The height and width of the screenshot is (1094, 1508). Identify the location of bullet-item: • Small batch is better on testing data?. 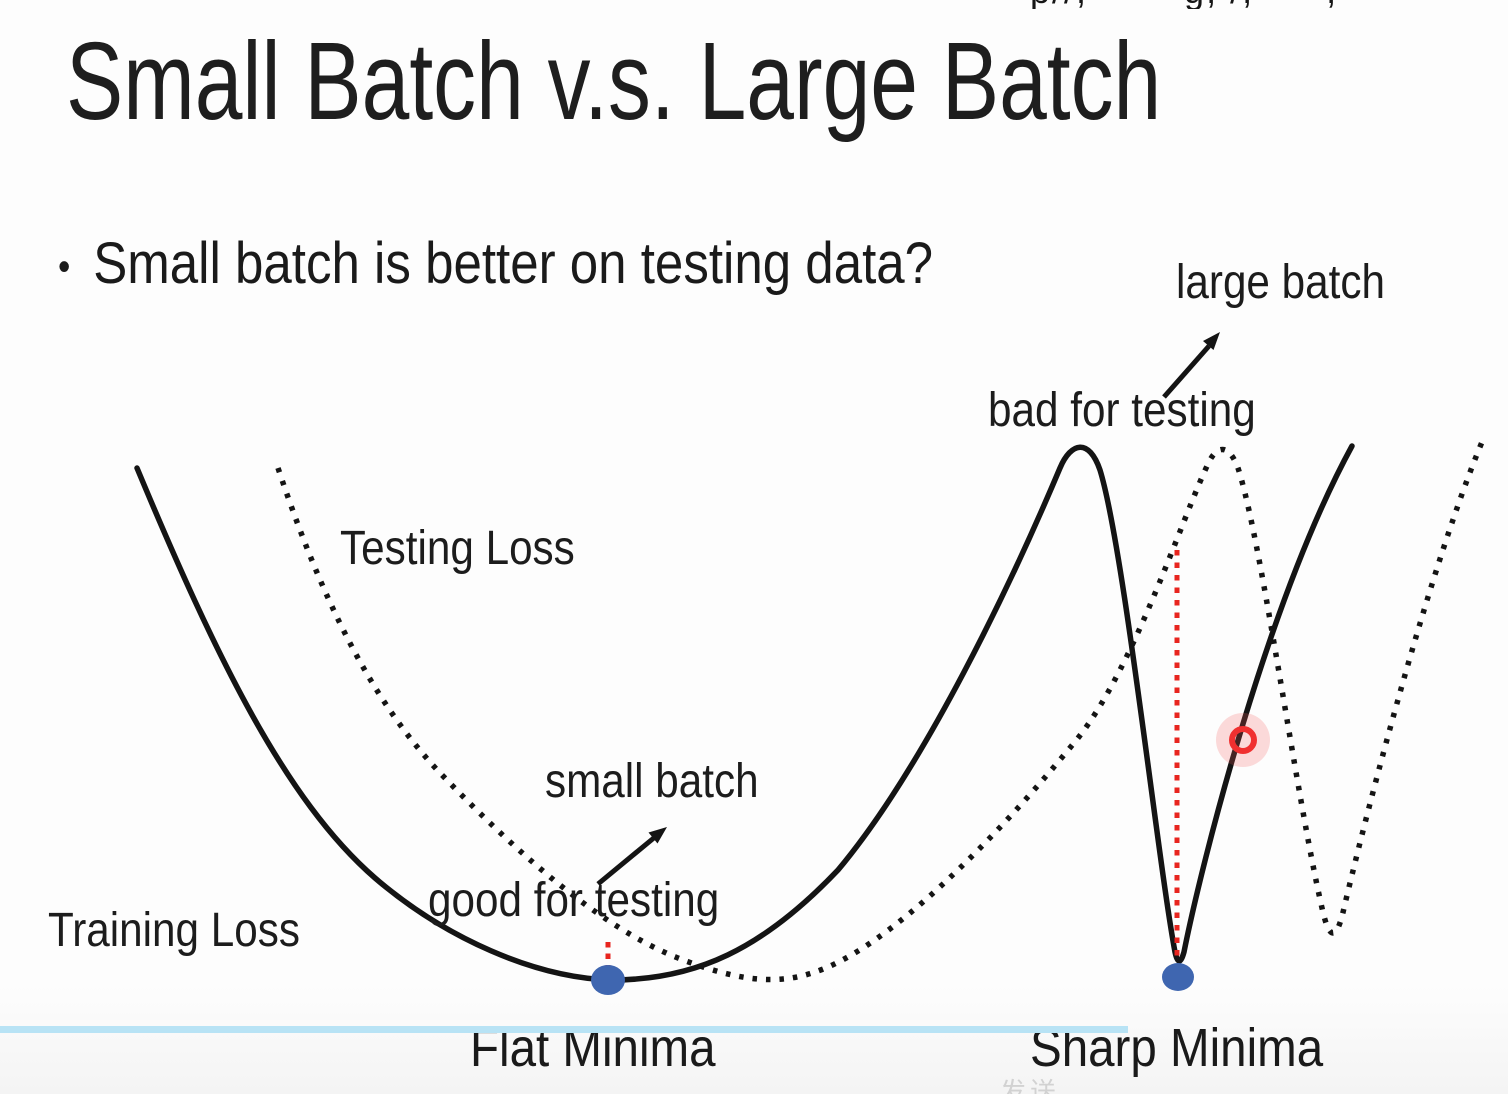
(495, 264).